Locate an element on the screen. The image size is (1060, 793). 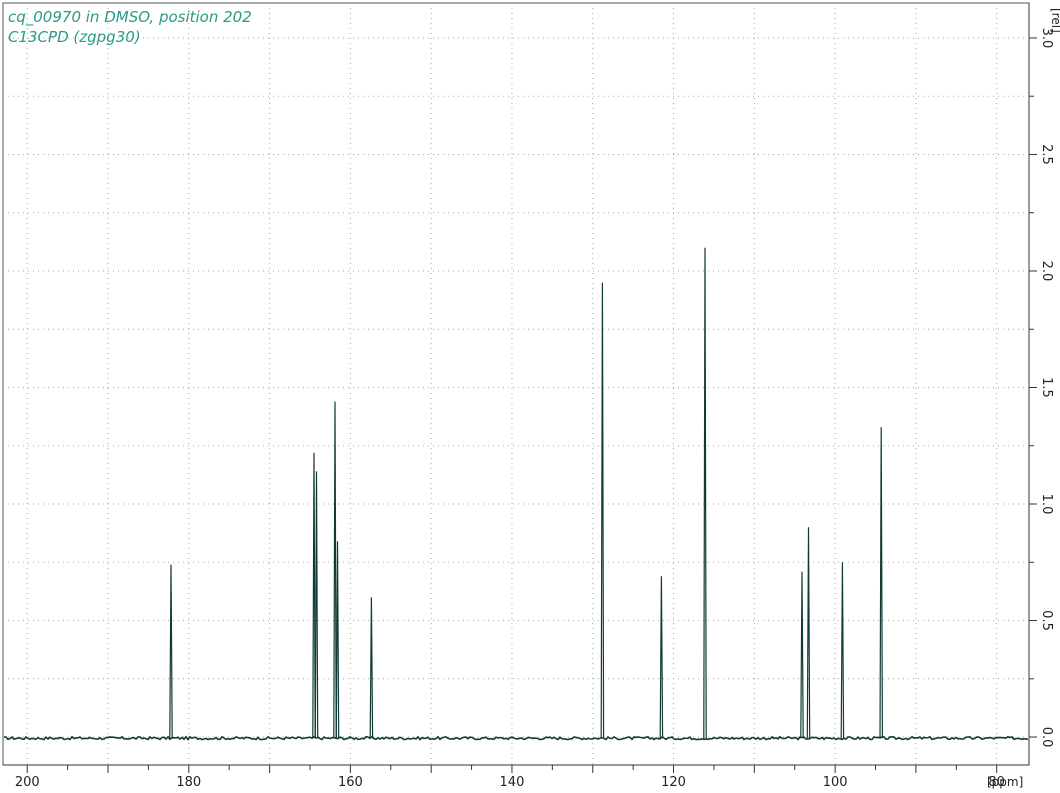
y-tick-label: 3.0 is located at coordinates (1046, 38).